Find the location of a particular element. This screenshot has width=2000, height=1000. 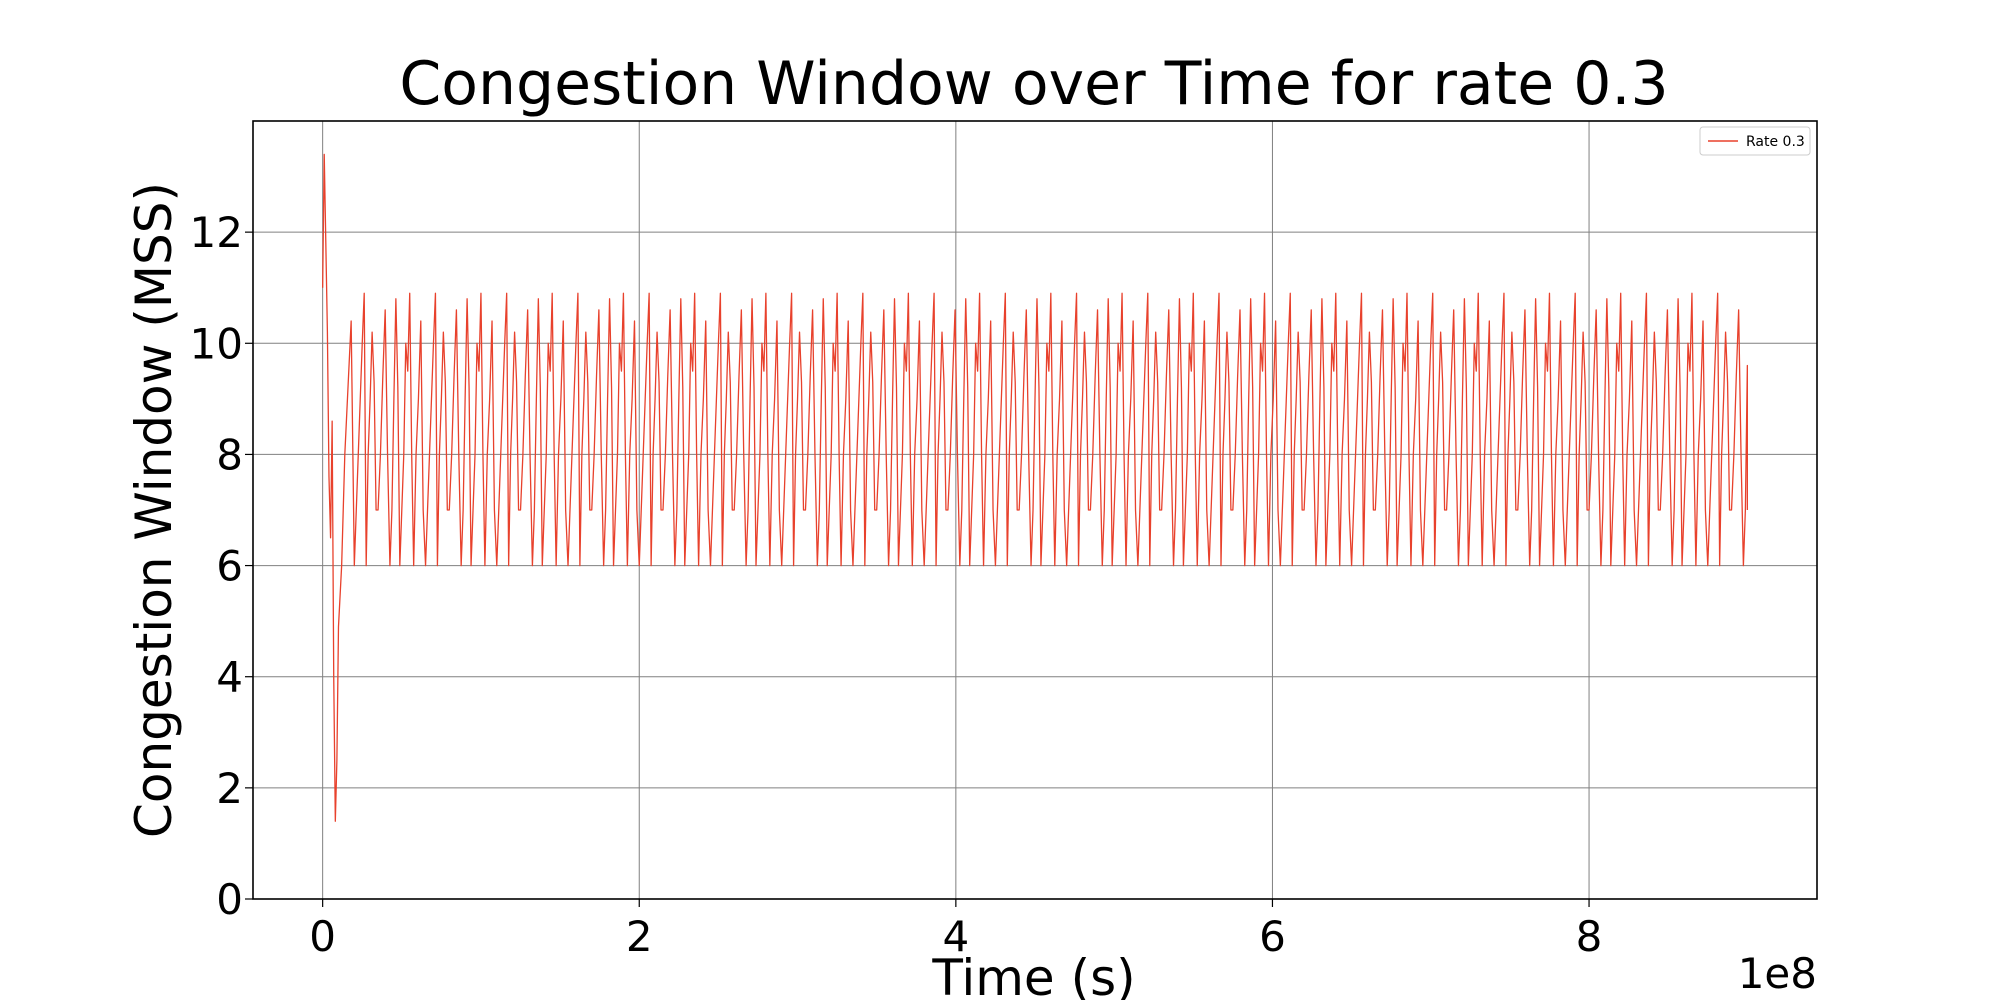

y-tick-label: 6 is located at coordinates (229, 566).